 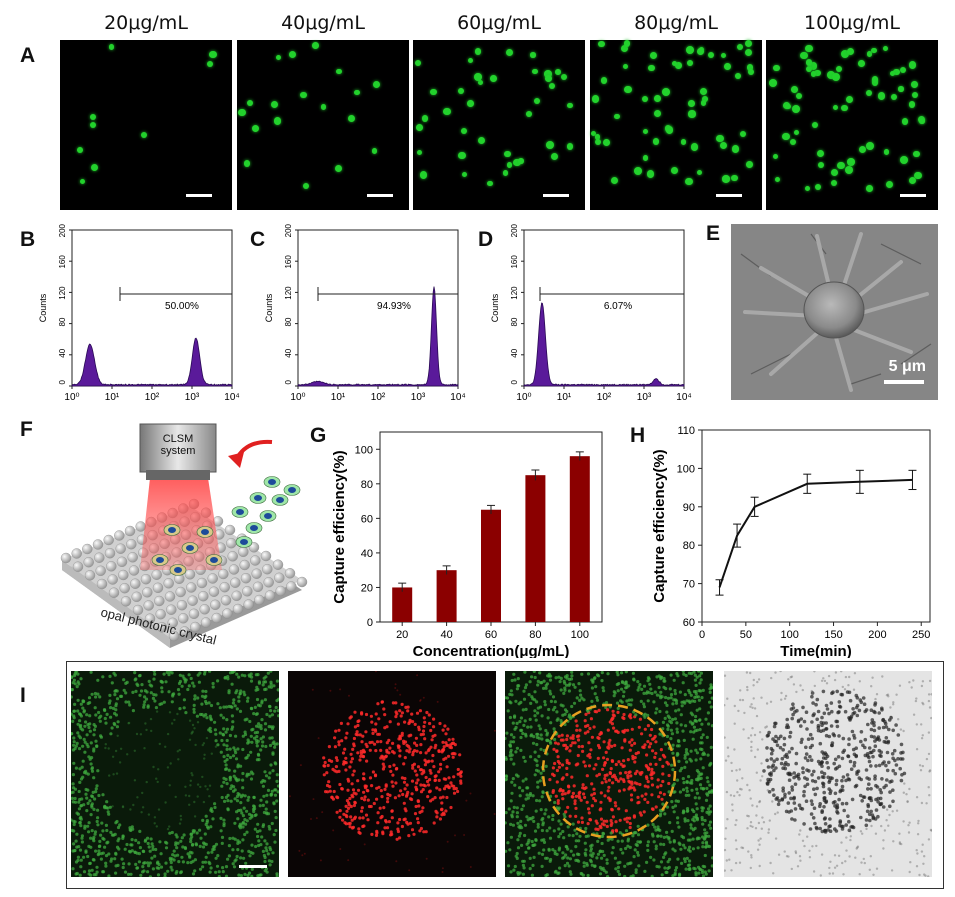 I want to click on panel-label-g: G, so click(x=318, y=435).